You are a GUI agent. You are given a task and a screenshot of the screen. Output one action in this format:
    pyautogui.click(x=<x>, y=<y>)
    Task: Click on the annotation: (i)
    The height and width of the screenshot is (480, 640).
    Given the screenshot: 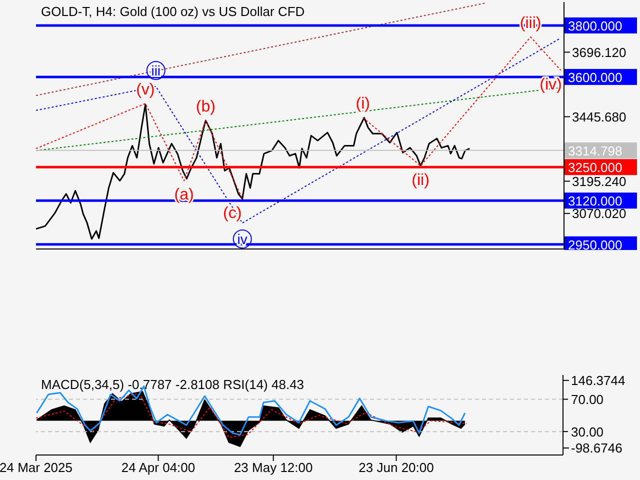 What is the action you would take?
    pyautogui.click(x=363, y=104)
    